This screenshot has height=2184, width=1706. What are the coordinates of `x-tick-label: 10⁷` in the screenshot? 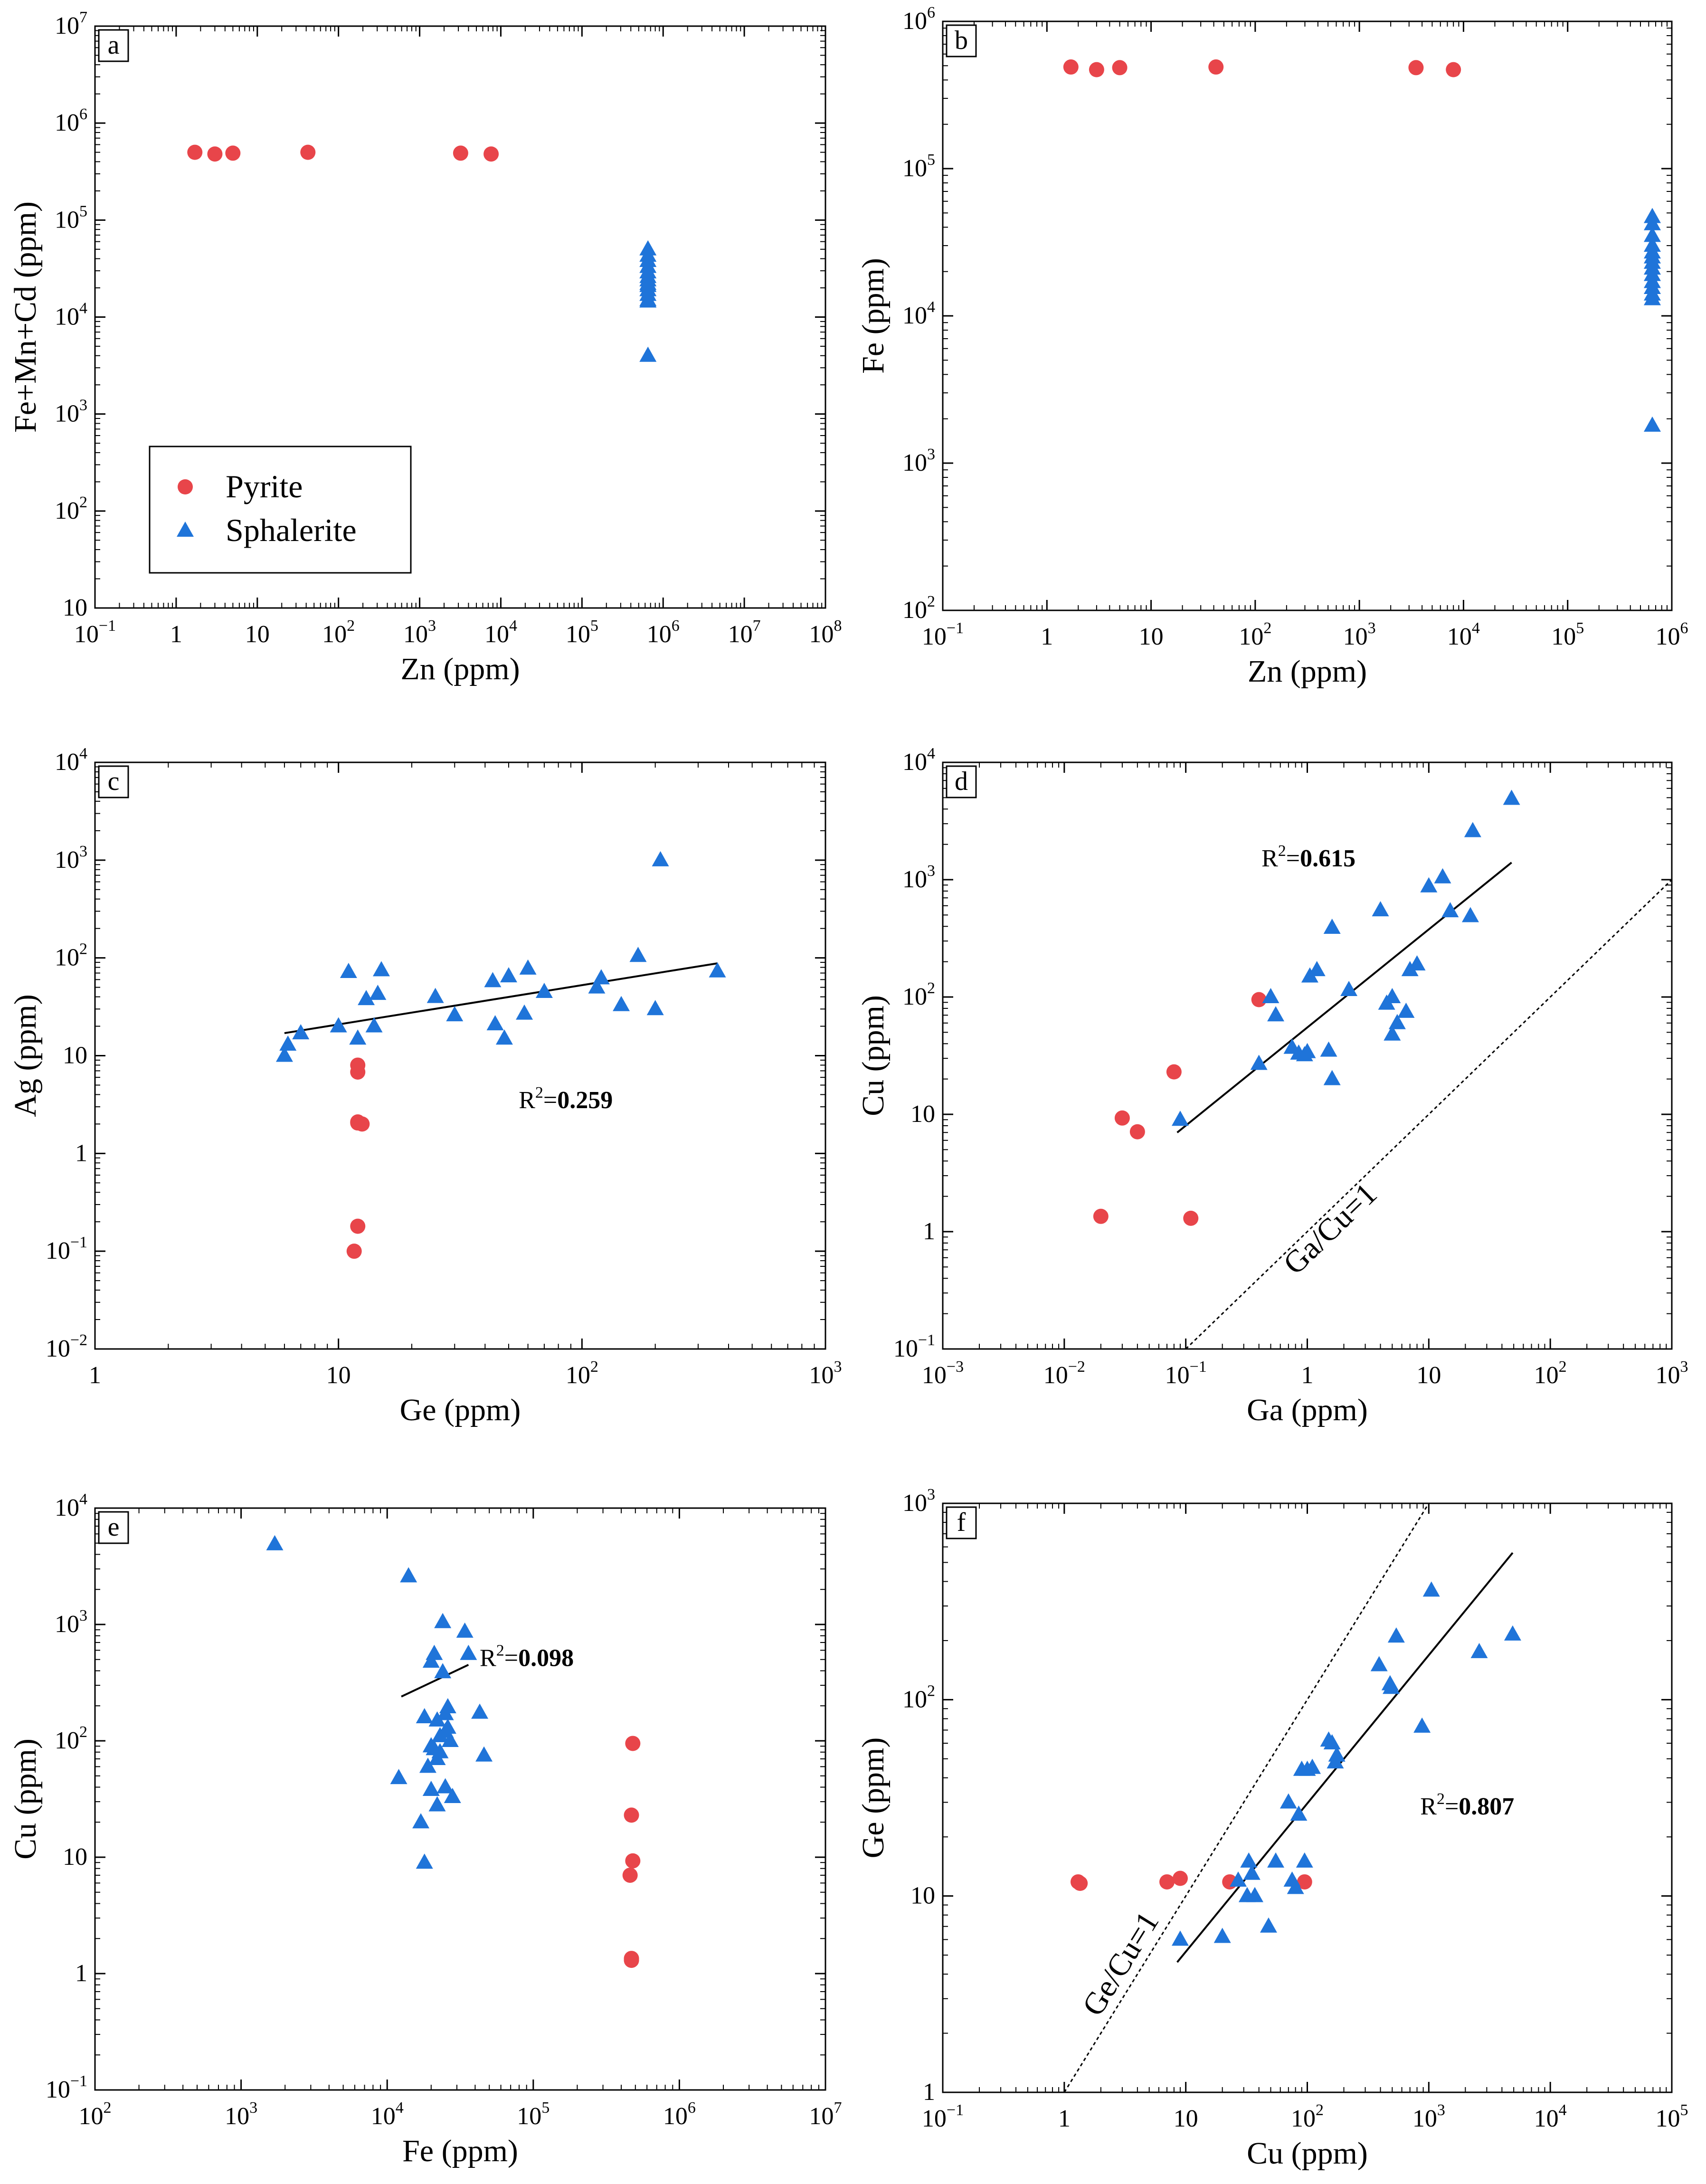 It's located at (744, 632).